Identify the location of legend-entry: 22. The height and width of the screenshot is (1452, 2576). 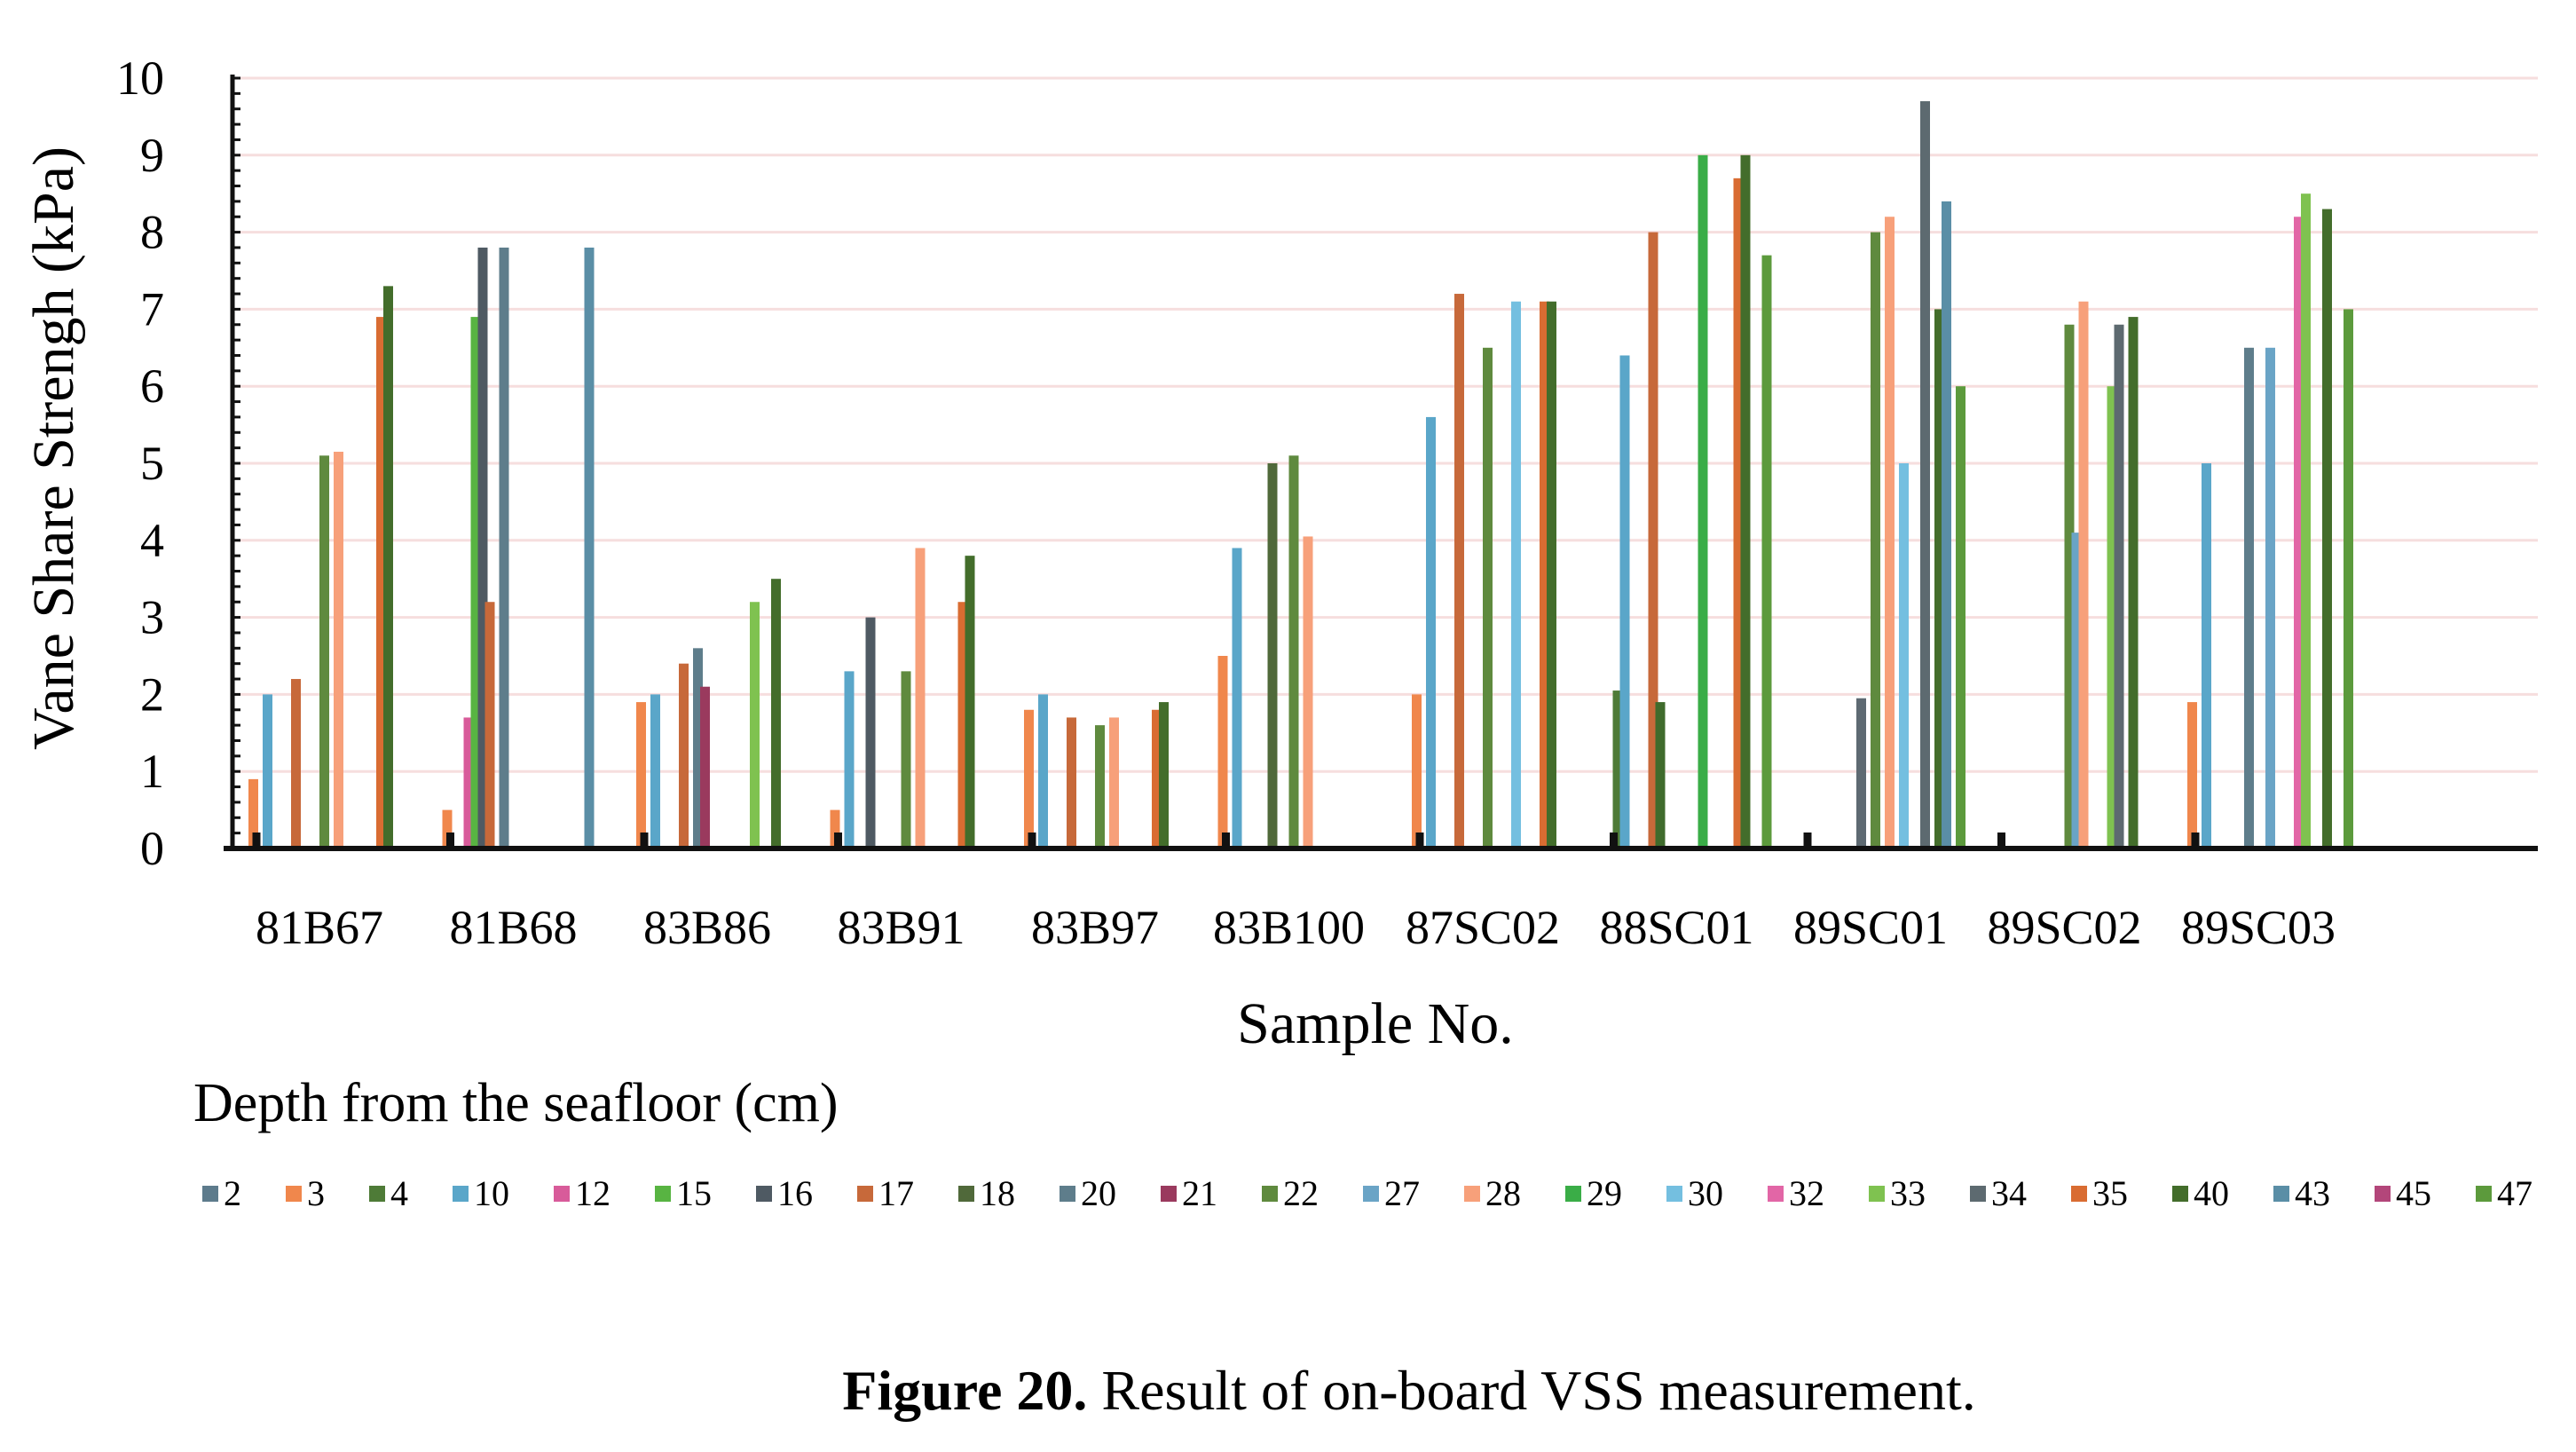
(1290, 1193).